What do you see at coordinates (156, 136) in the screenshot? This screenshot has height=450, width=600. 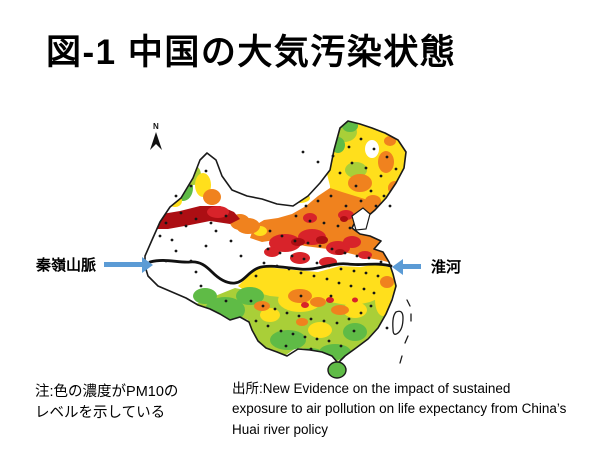 I see `north-arrow-icon: N` at bounding box center [156, 136].